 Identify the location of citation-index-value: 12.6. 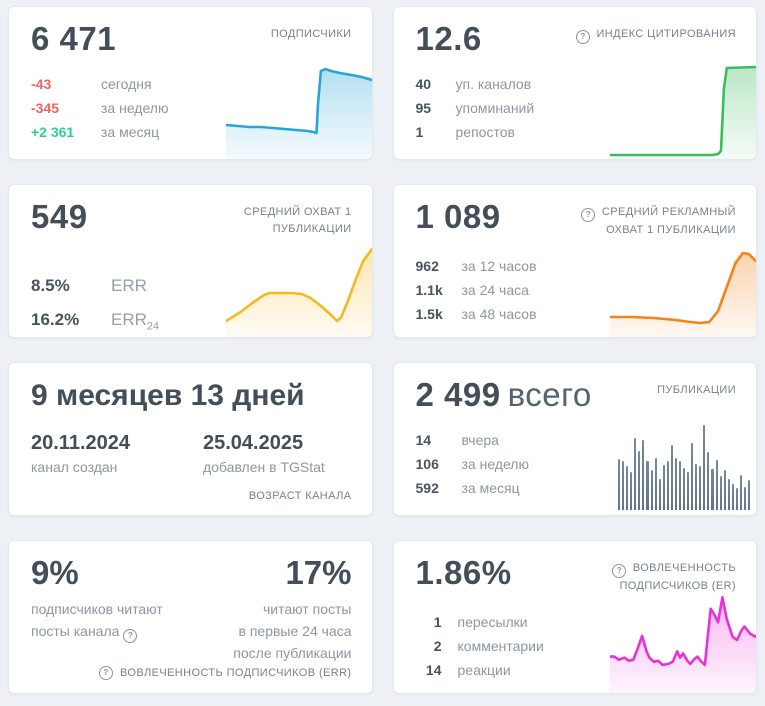
(448, 38).